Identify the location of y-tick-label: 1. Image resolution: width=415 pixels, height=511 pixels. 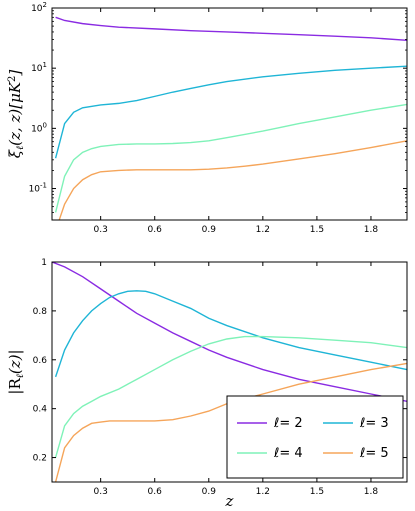
(44, 263).